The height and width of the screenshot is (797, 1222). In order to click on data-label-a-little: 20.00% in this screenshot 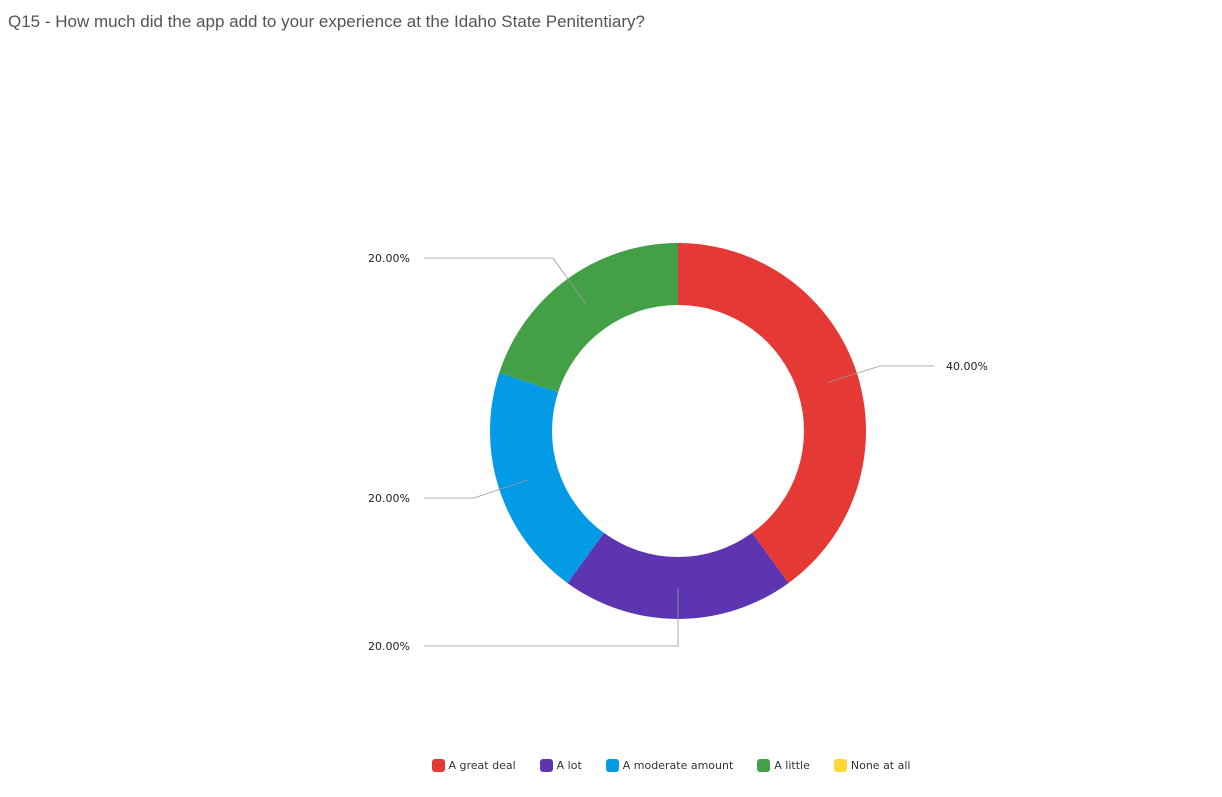, I will do `click(389, 258)`.